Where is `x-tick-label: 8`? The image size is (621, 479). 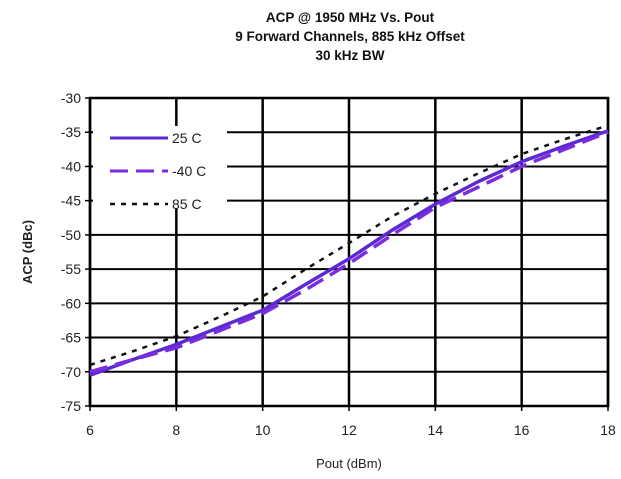
x-tick-label: 8 is located at coordinates (176, 430).